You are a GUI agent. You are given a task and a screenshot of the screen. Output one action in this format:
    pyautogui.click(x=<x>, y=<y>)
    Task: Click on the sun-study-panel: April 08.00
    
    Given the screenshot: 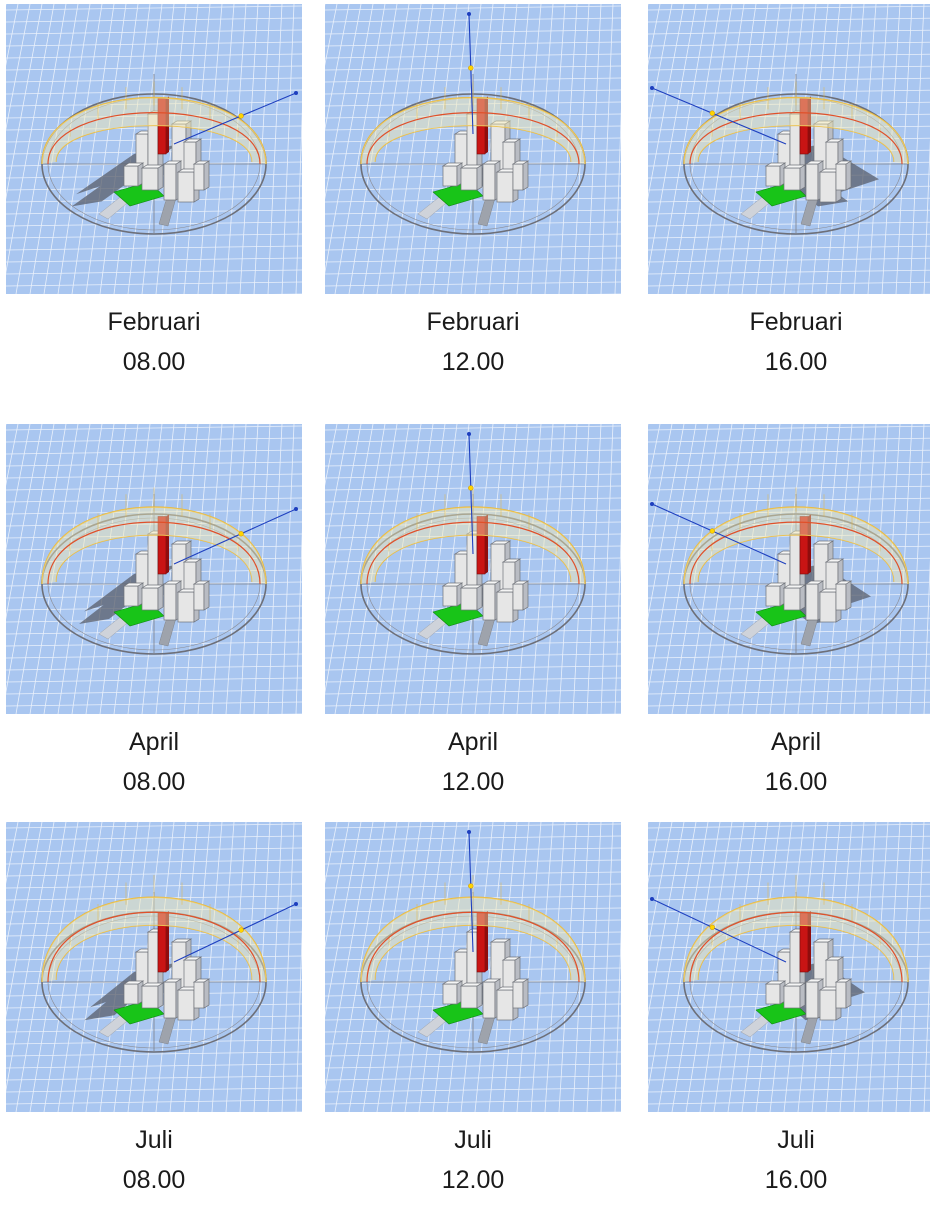 What is the action you would take?
    pyautogui.click(x=154, y=624)
    